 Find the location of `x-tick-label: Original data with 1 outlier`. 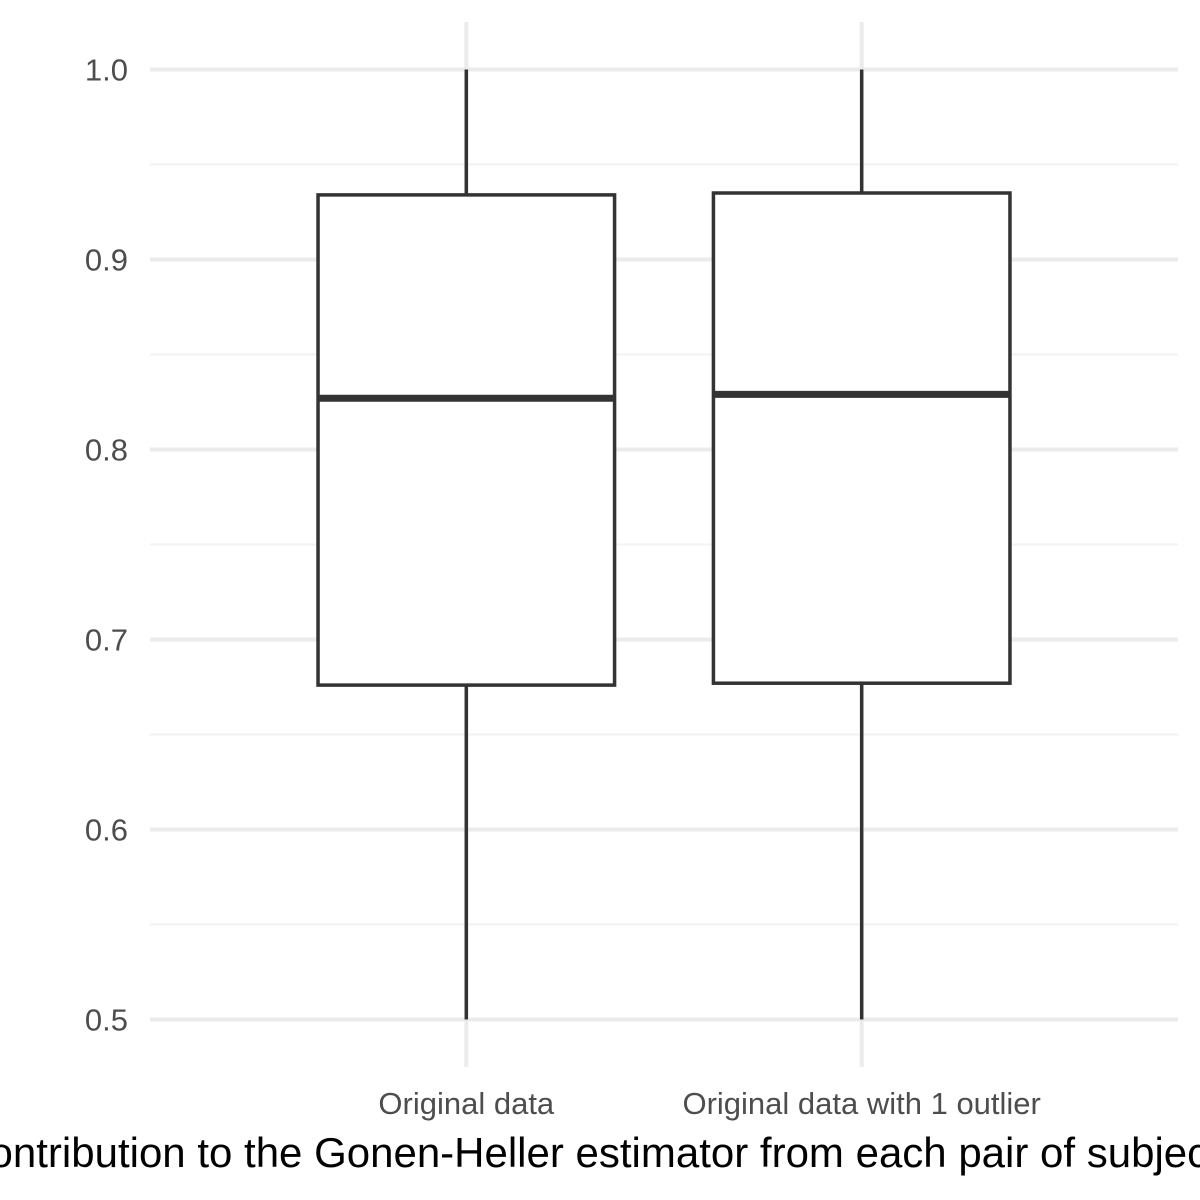

x-tick-label: Original data with 1 outlier is located at coordinates (861, 1103).